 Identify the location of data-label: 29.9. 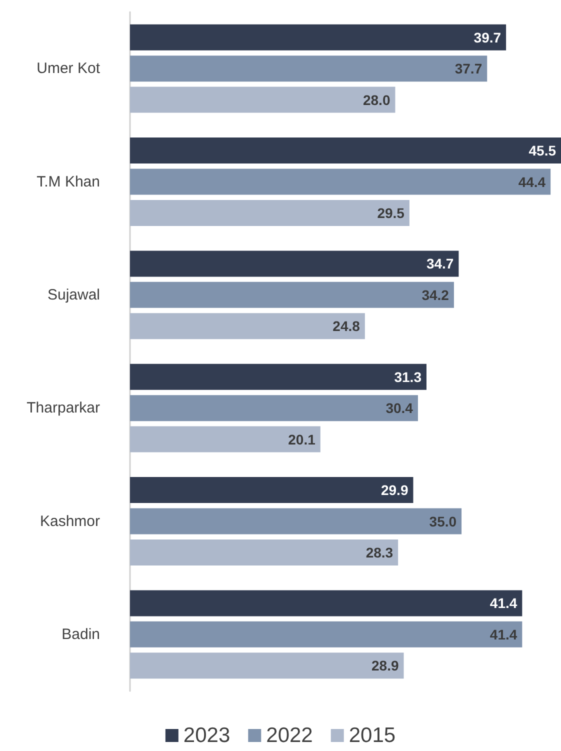
(394, 490).